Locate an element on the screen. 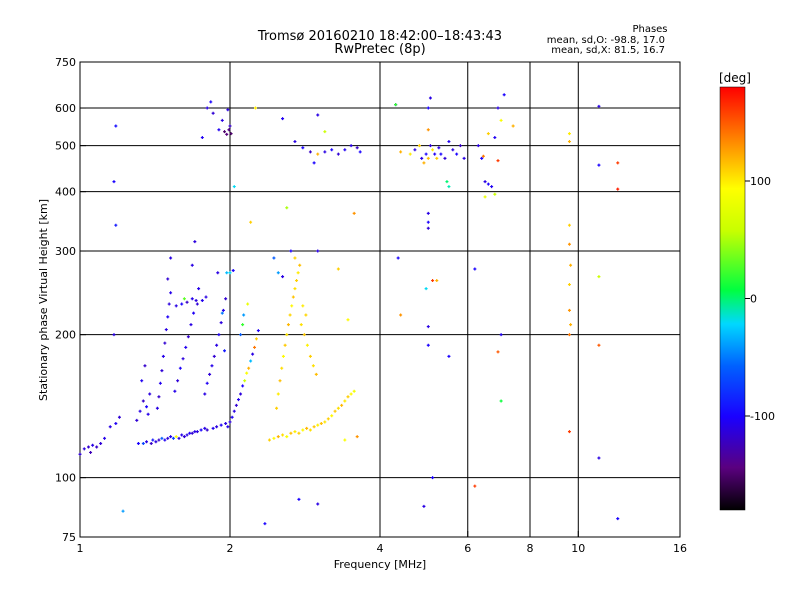  colorbar-tick-label: 0 is located at coordinates (753, 299).